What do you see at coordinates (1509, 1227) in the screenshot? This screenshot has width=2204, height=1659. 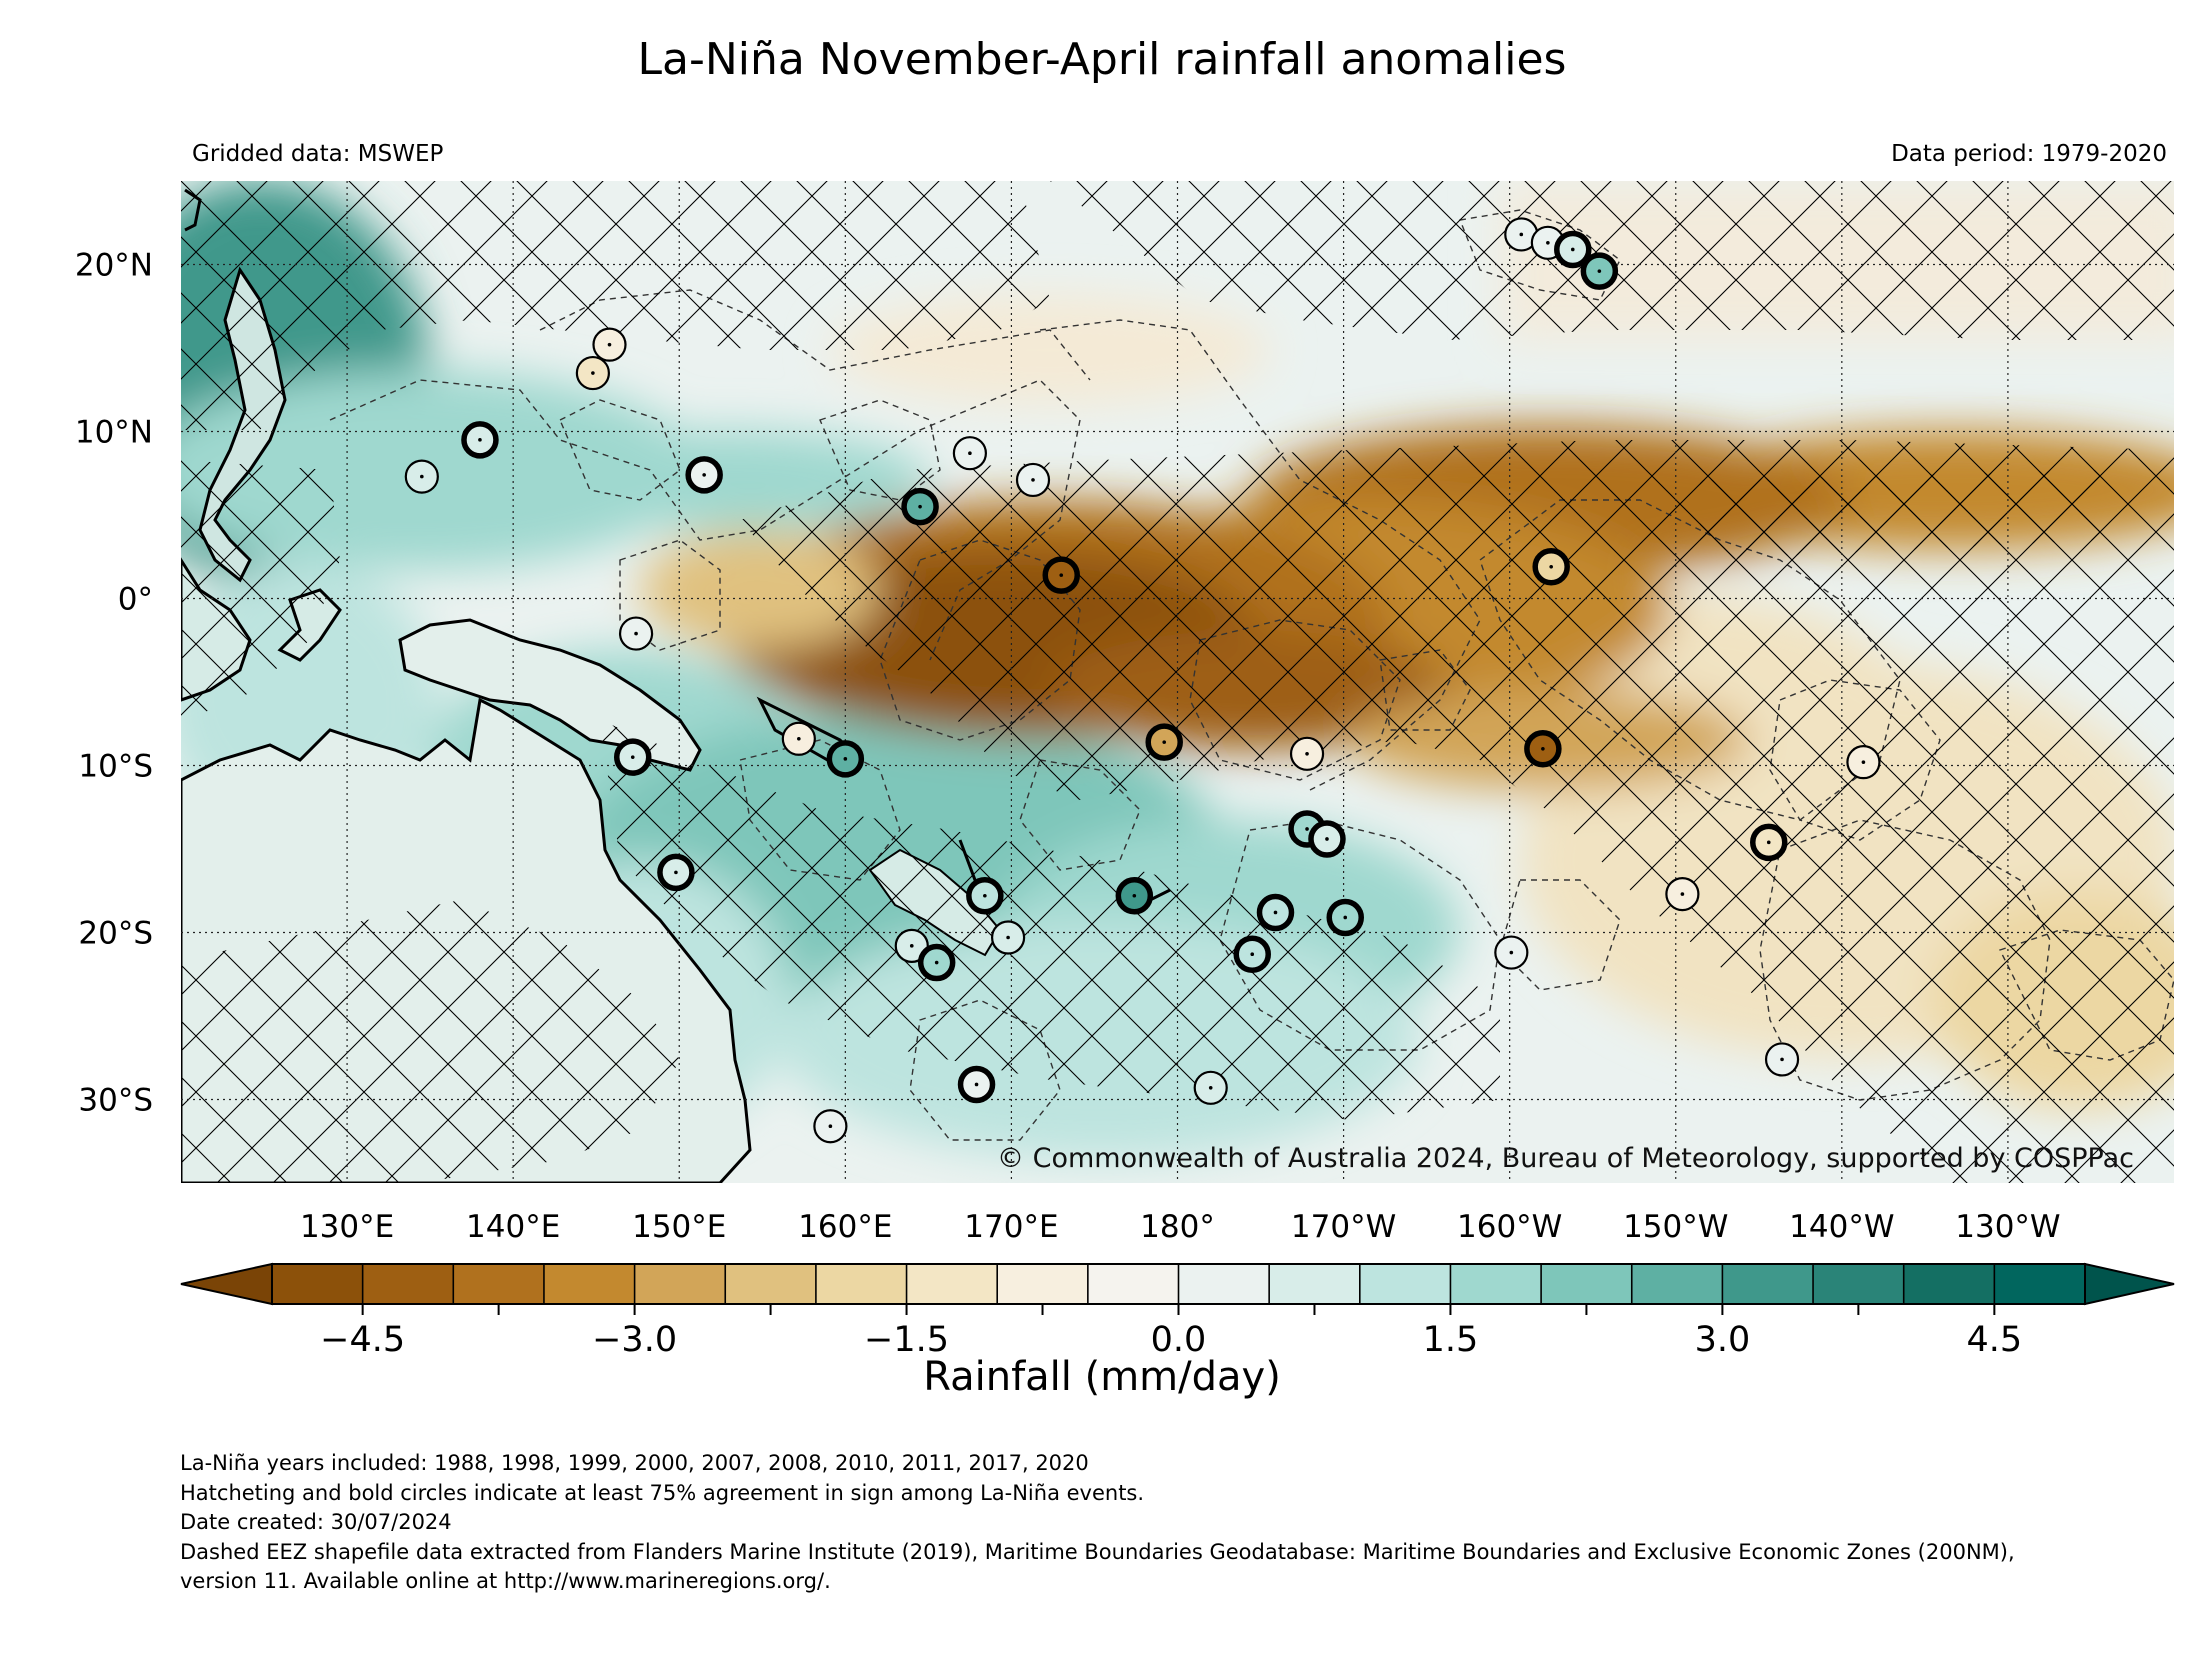 I see `lon-tick-label: 160°W` at bounding box center [1509, 1227].